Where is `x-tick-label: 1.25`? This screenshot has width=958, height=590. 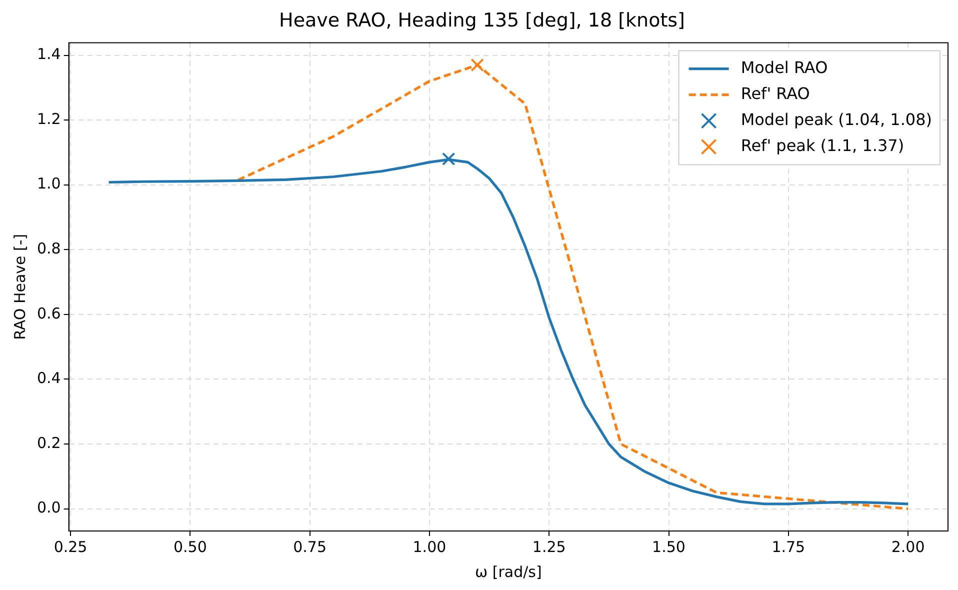 x-tick-label: 1.25 is located at coordinates (549, 547).